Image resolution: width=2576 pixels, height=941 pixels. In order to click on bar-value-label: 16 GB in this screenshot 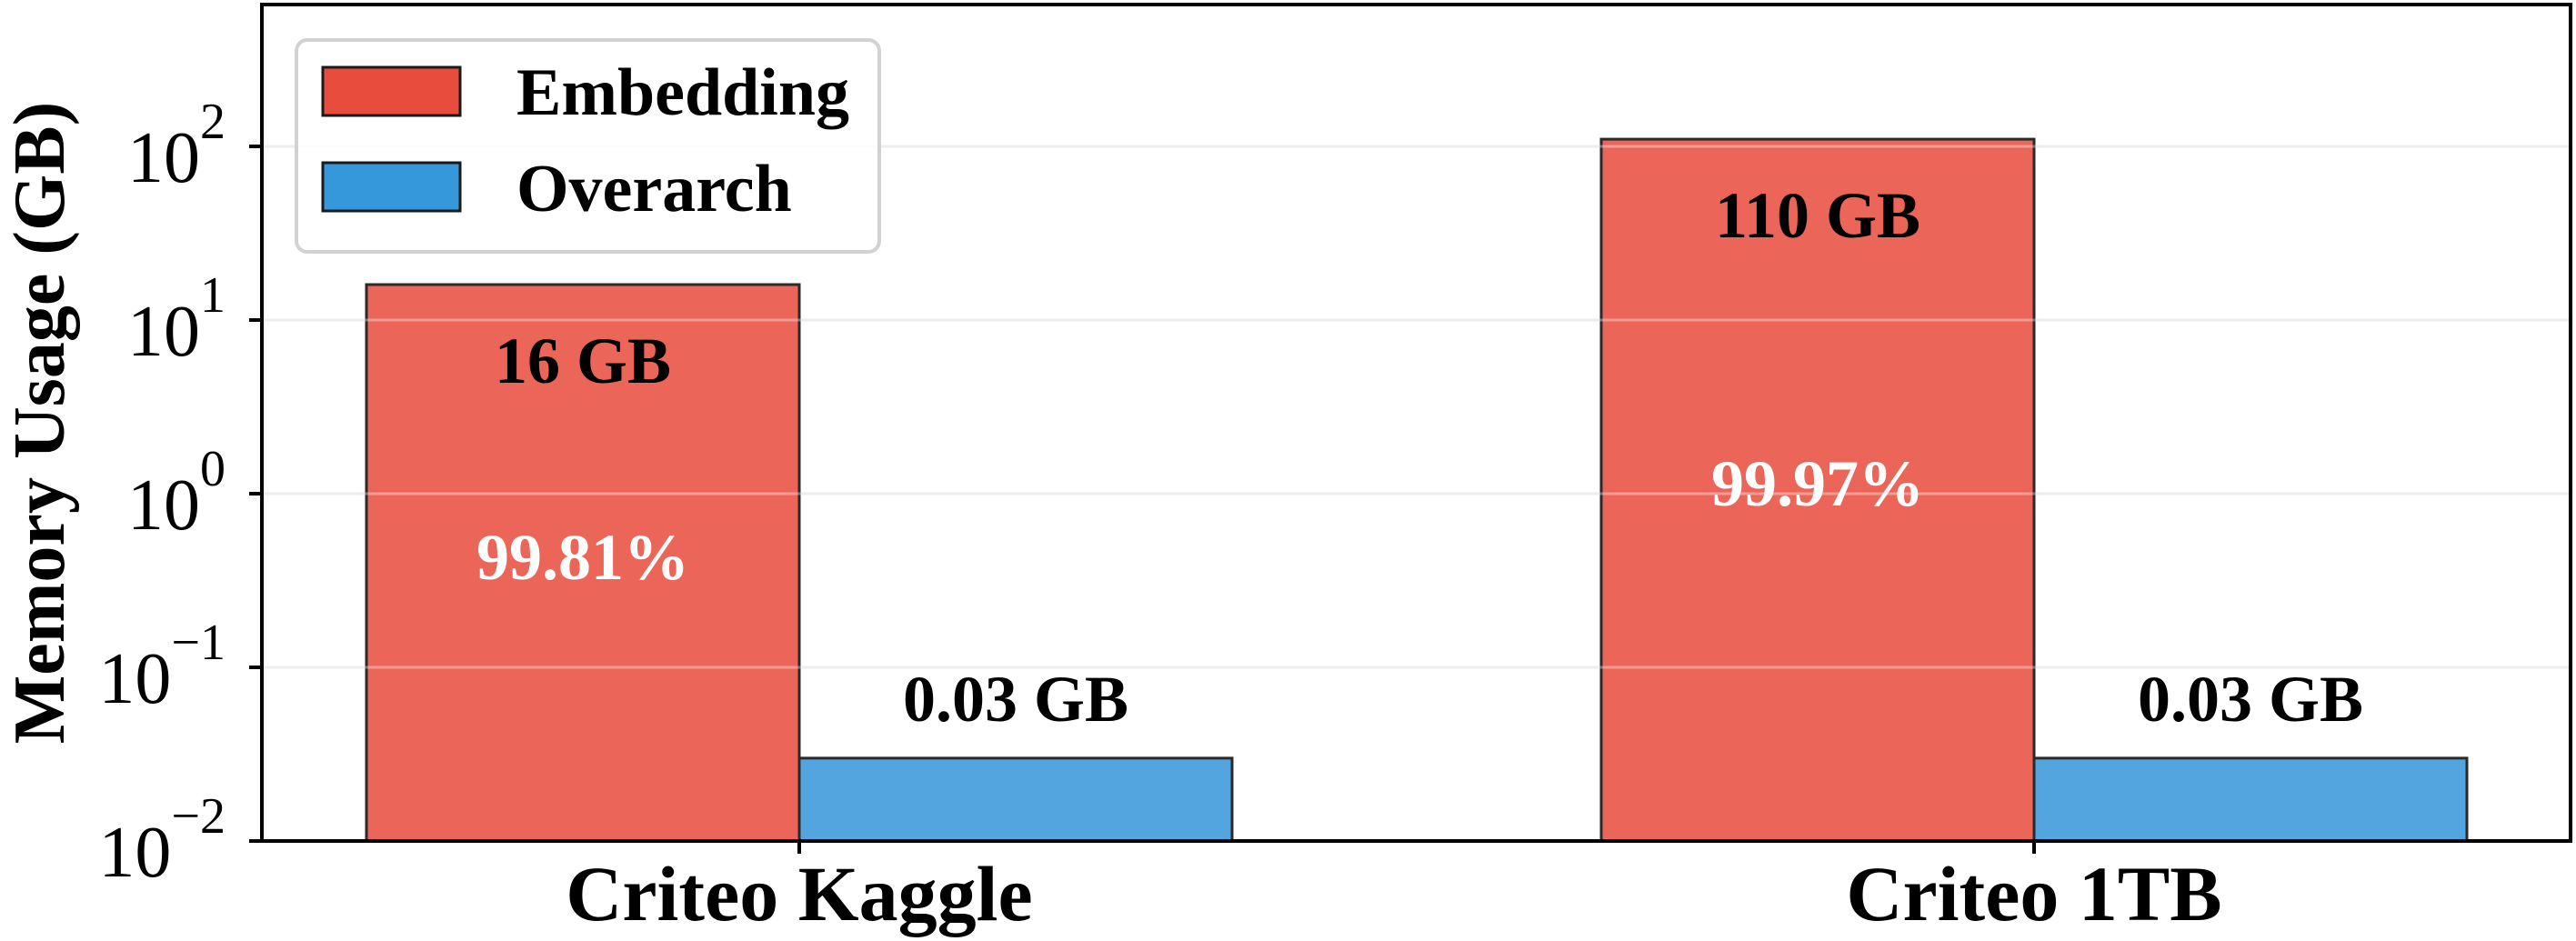, I will do `click(583, 361)`.